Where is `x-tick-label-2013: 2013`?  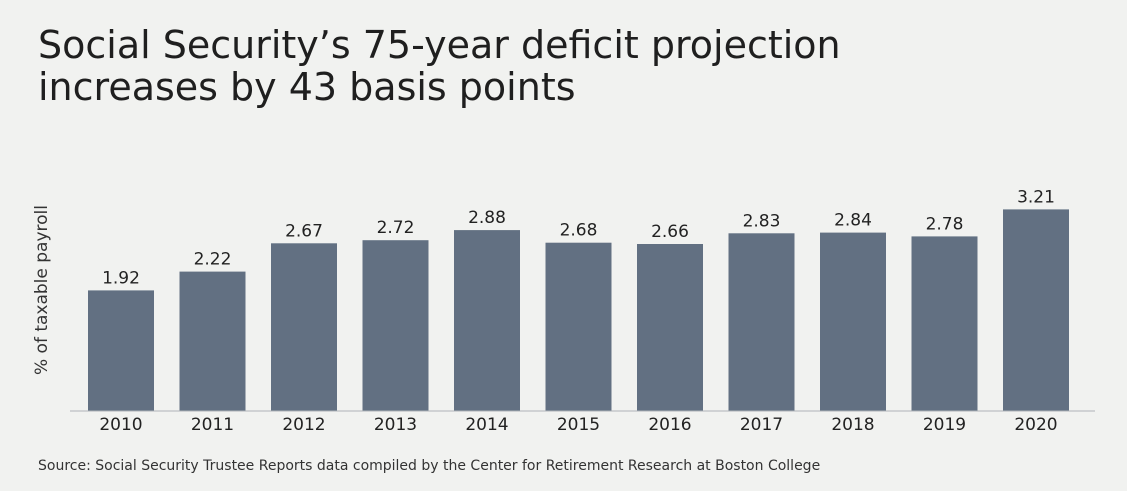 x-tick-label-2013: 2013 is located at coordinates (395, 425).